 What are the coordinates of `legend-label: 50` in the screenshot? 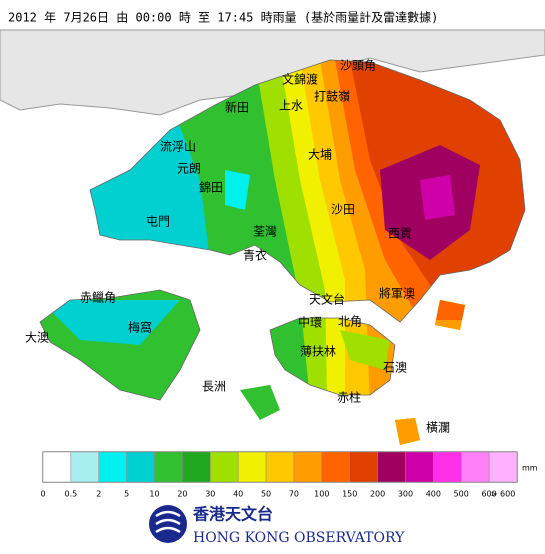 It's located at (266, 494).